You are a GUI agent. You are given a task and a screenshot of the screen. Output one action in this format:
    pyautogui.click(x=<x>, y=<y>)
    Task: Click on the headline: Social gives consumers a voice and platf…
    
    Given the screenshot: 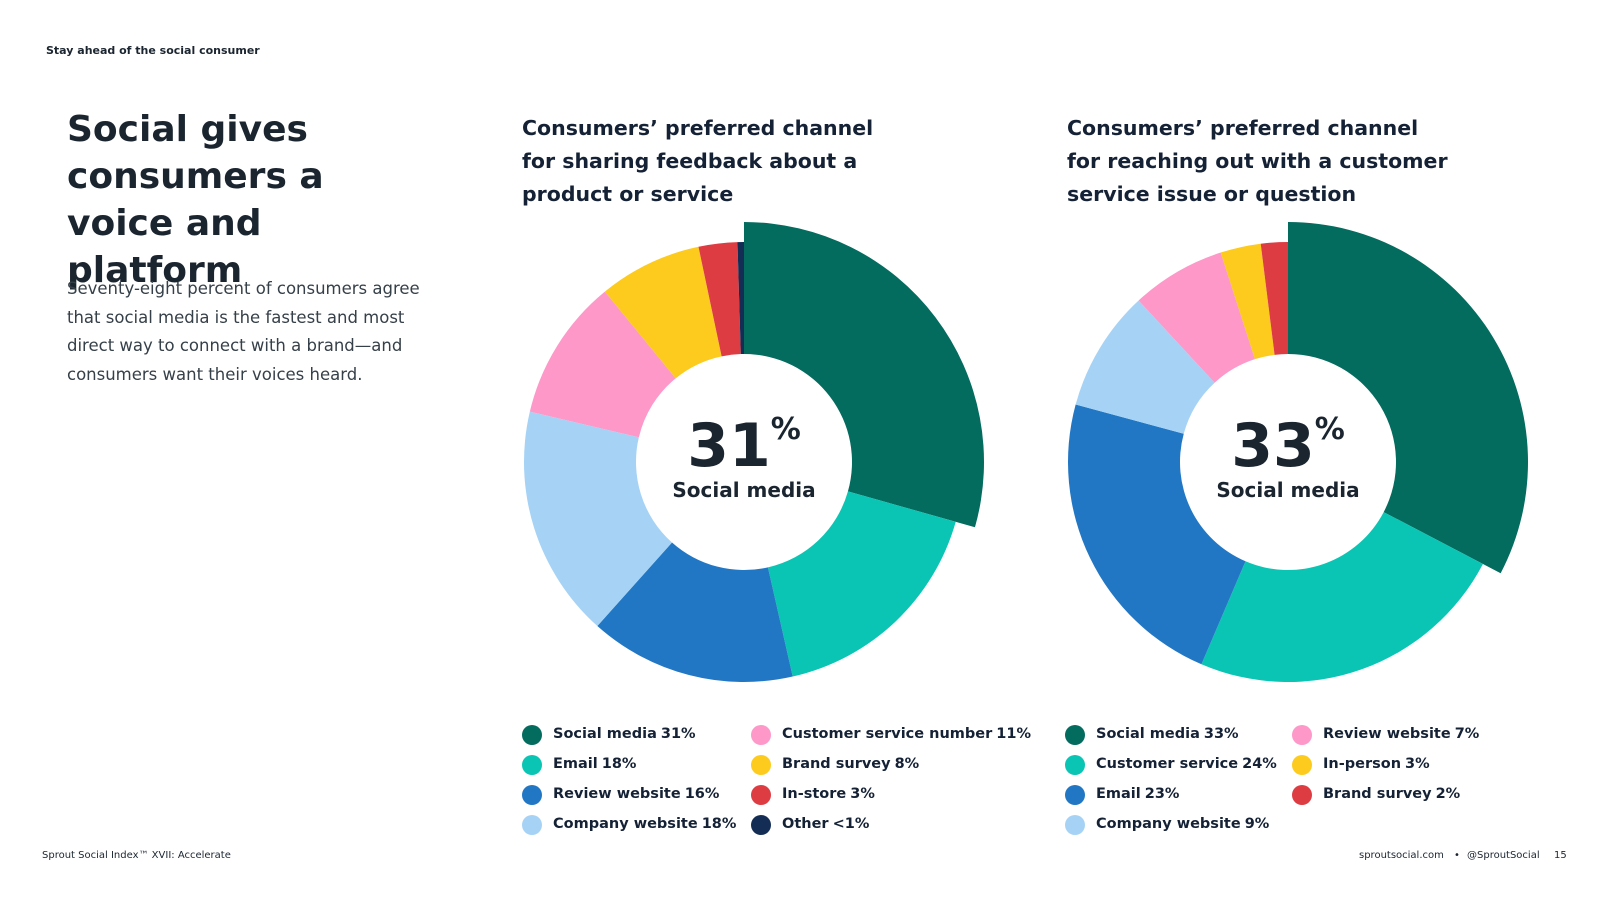 What is the action you would take?
    pyautogui.click(x=195, y=200)
    